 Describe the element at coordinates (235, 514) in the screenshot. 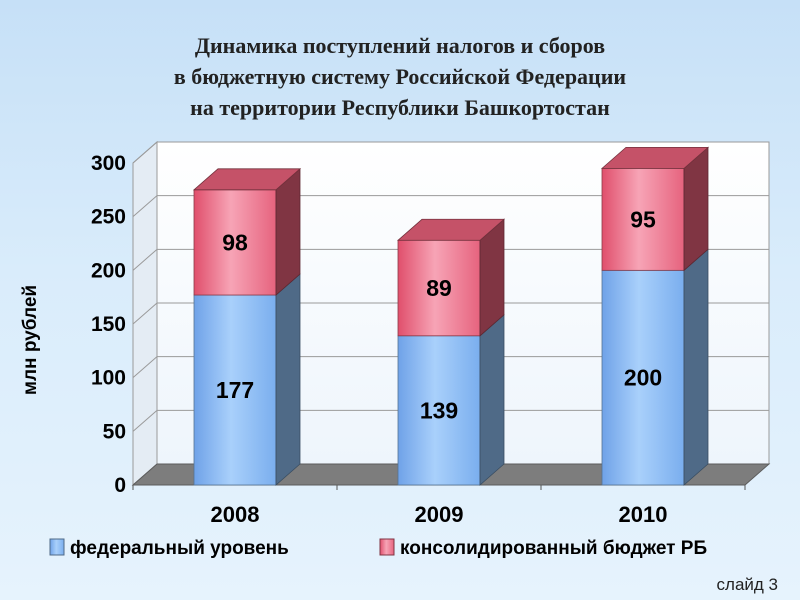

I see `x-category-label: 2008` at that location.